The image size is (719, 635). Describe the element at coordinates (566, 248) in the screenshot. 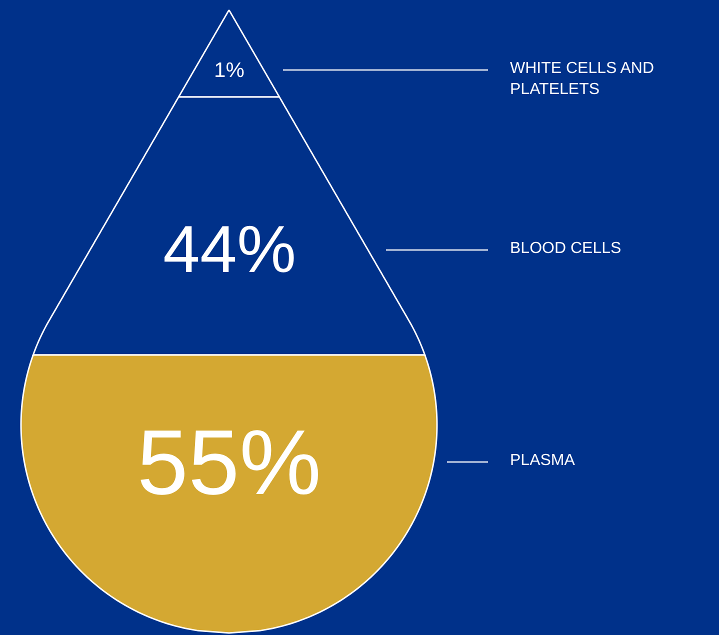

I see `category-label: BLOOD CELLS` at that location.